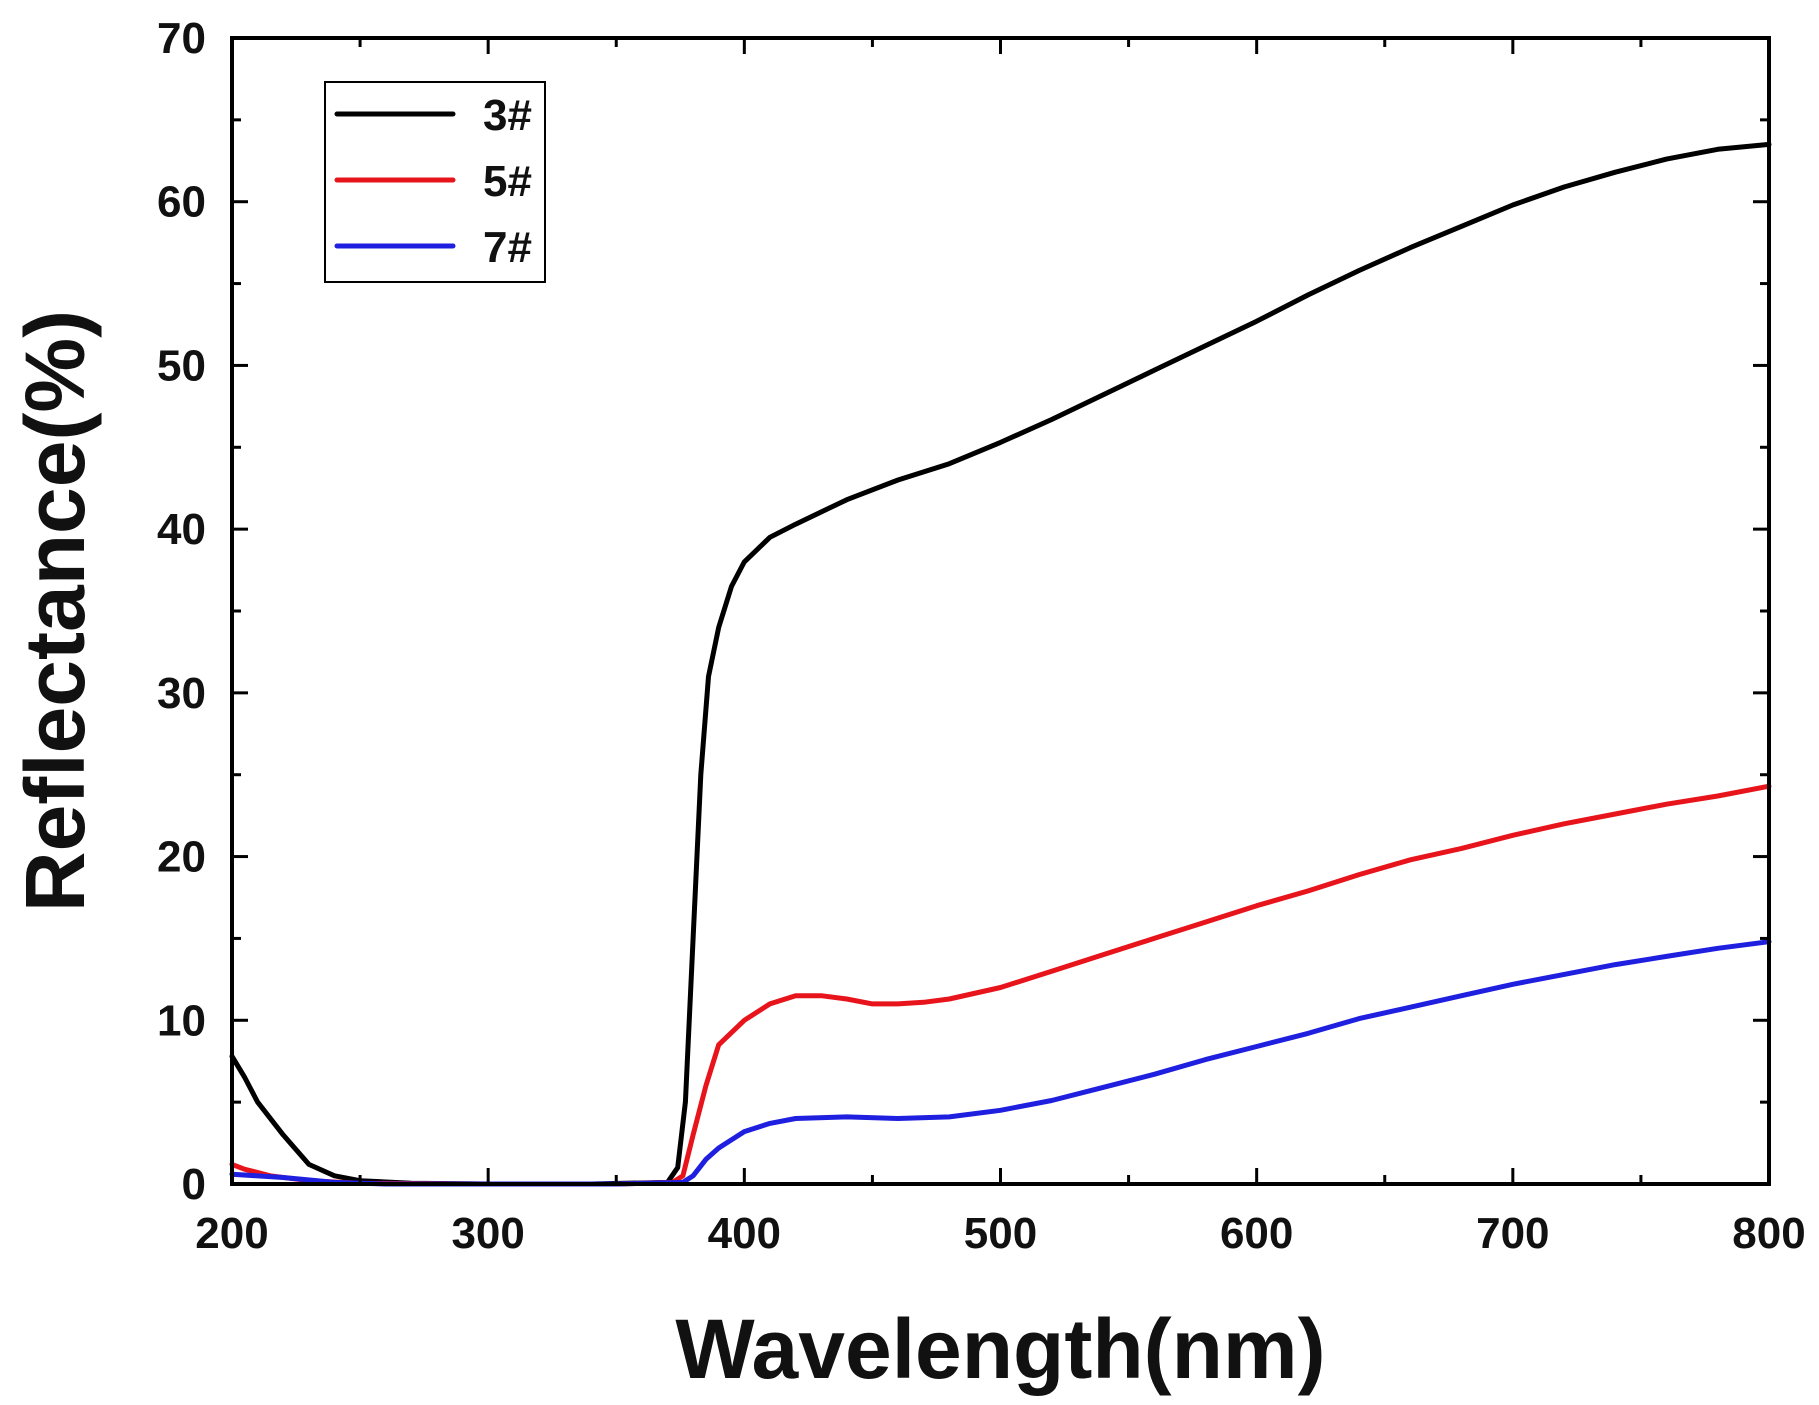 This screenshot has width=1819, height=1405. Describe the element at coordinates (435, 182) in the screenshot. I see `legend: 3# 5# 7#` at that location.